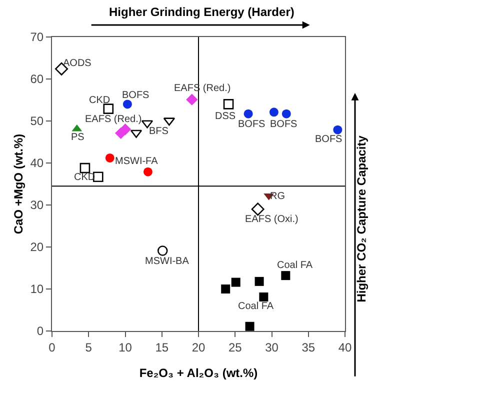 The image size is (482, 396). Describe the element at coordinates (278, 196) in the screenshot. I see `annotation: RG` at that location.